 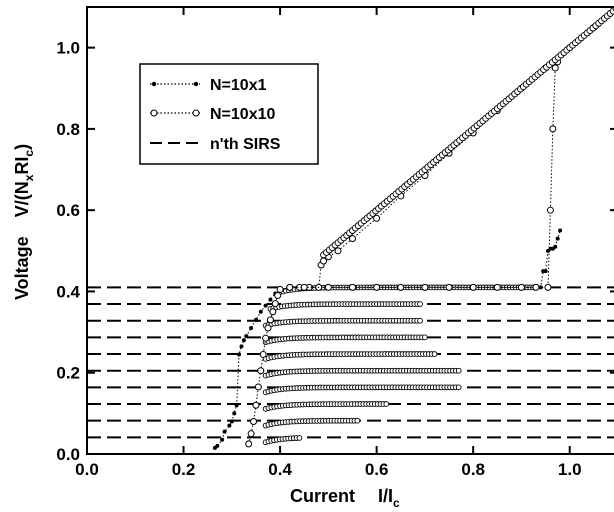 What do you see at coordinates (24, 222) in the screenshot?
I see `y-axis-label: Voltage V/(NxRIc)` at bounding box center [24, 222].